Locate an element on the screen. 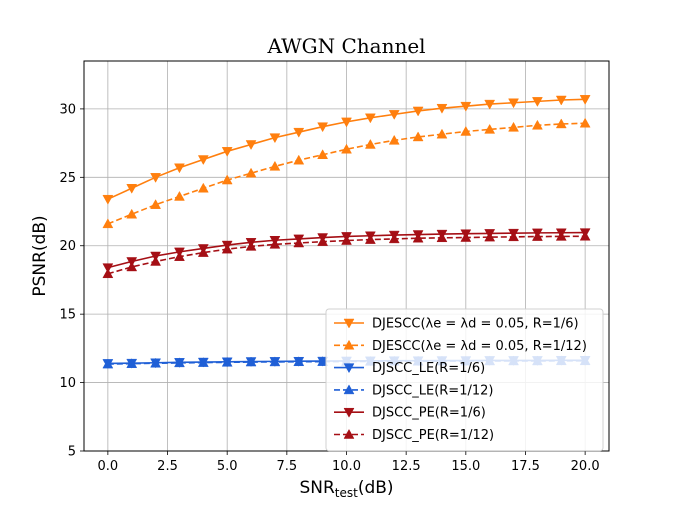 The width and height of the screenshot is (676, 512). chart-title: AWGN Channel is located at coordinates (345, 46).